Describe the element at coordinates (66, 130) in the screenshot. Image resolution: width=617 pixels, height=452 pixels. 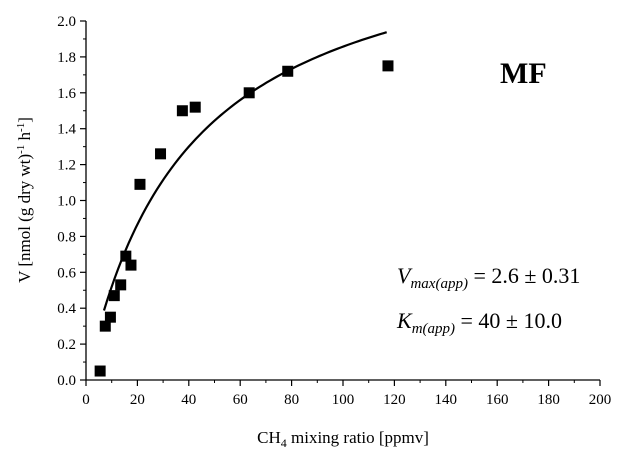
I see `y-tick-label: 1.4` at that location.